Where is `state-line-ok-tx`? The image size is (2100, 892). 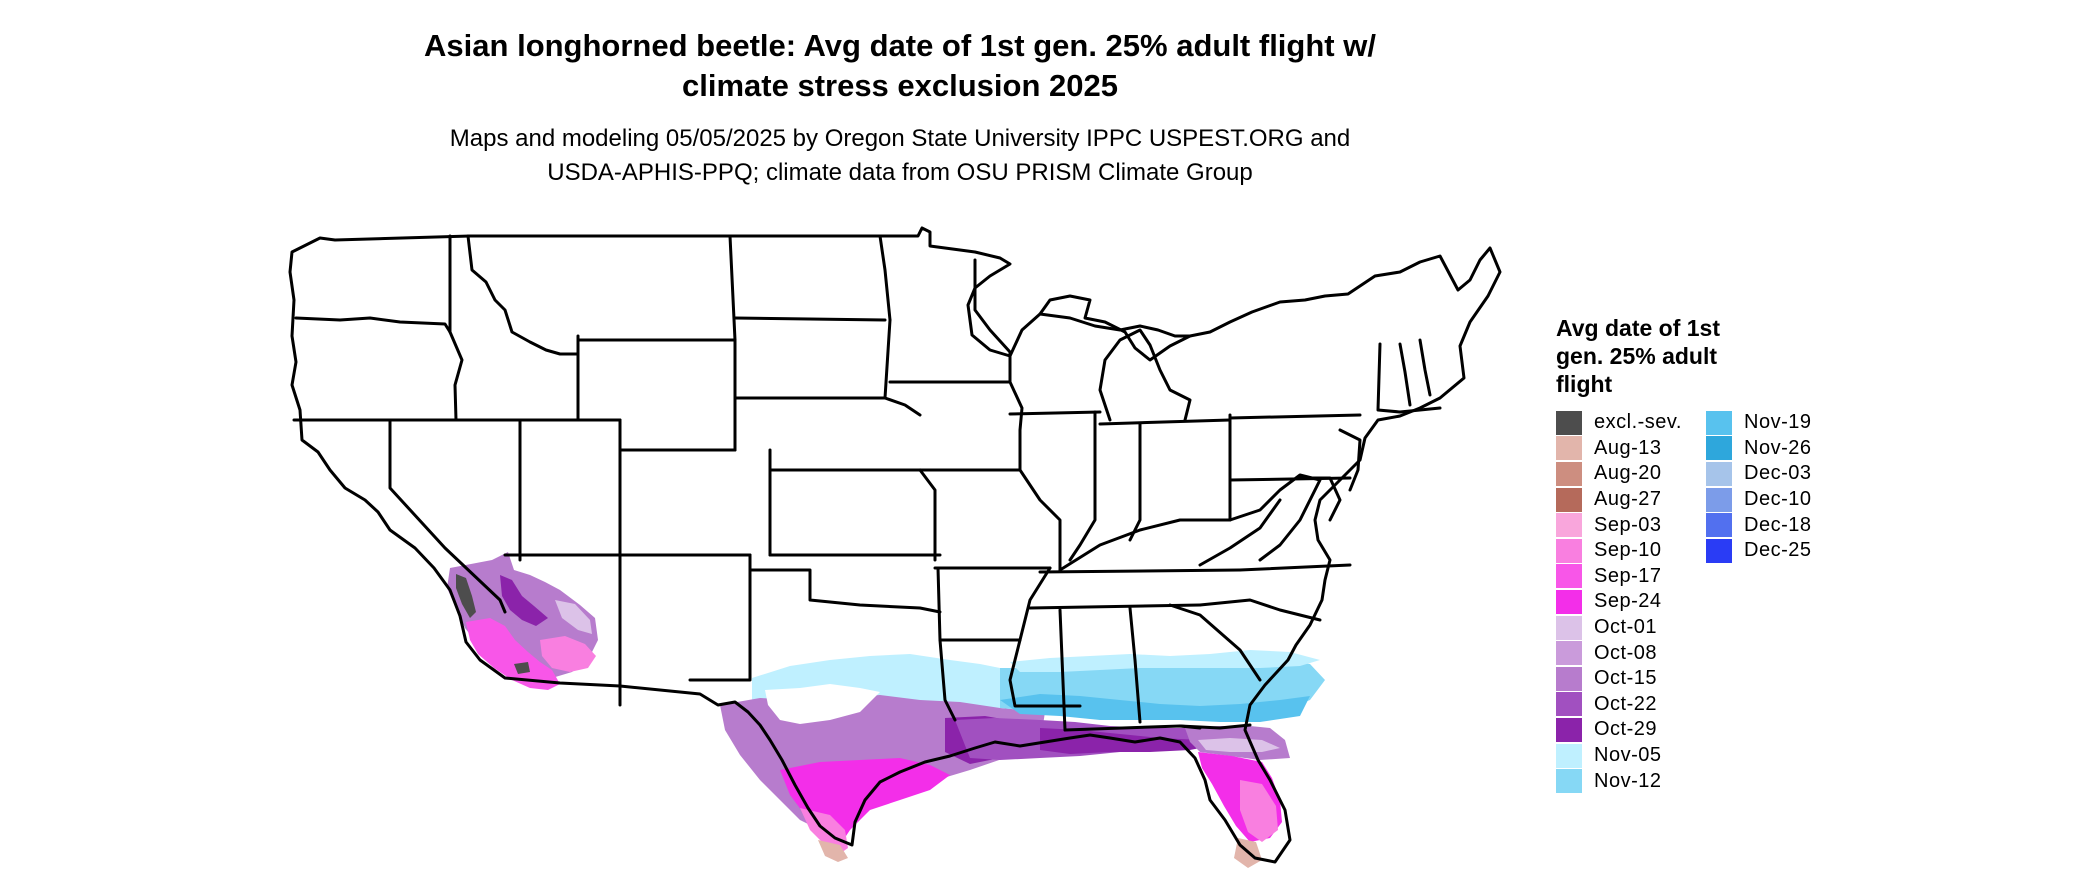 state-line-ok-tx is located at coordinates (845, 591).